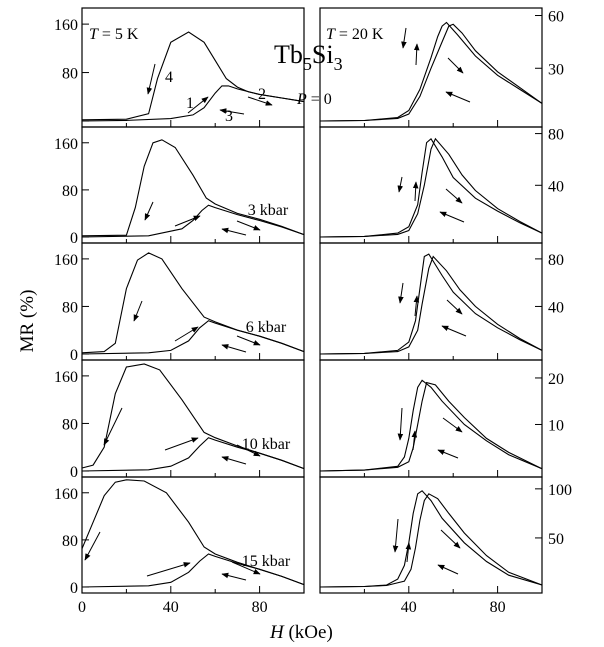  I want to click on panel-left-4: 0 80 160, so click(179, 420).